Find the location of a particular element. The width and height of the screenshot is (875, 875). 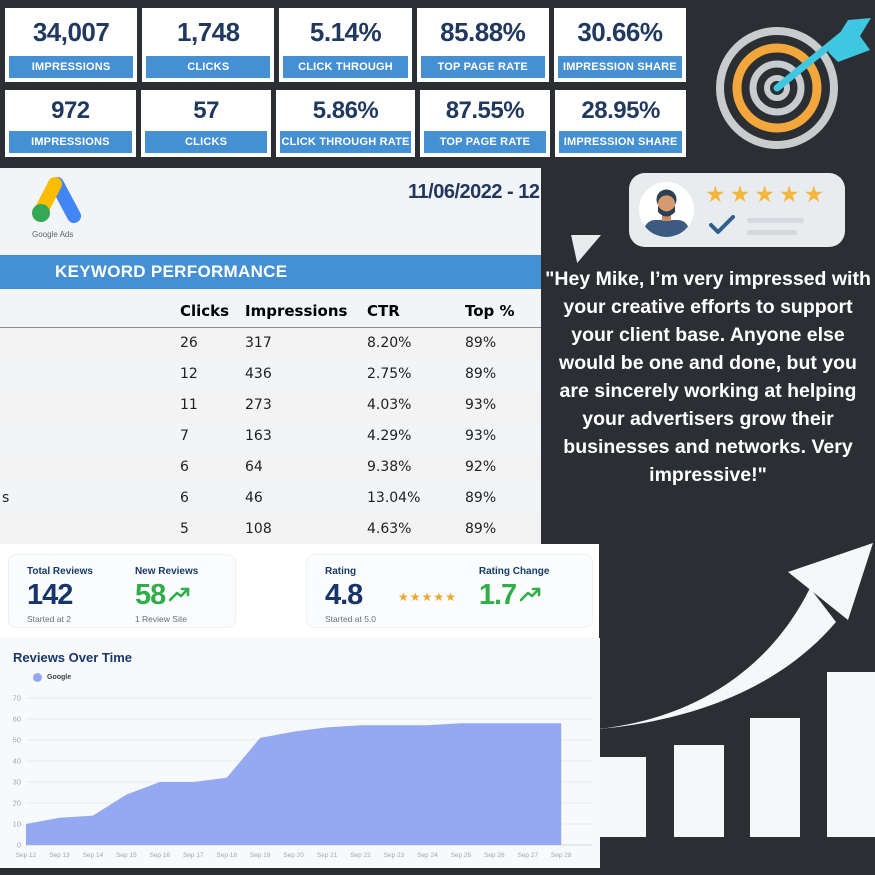

table-row: 7 163 4.29% 93% is located at coordinates (270, 436).